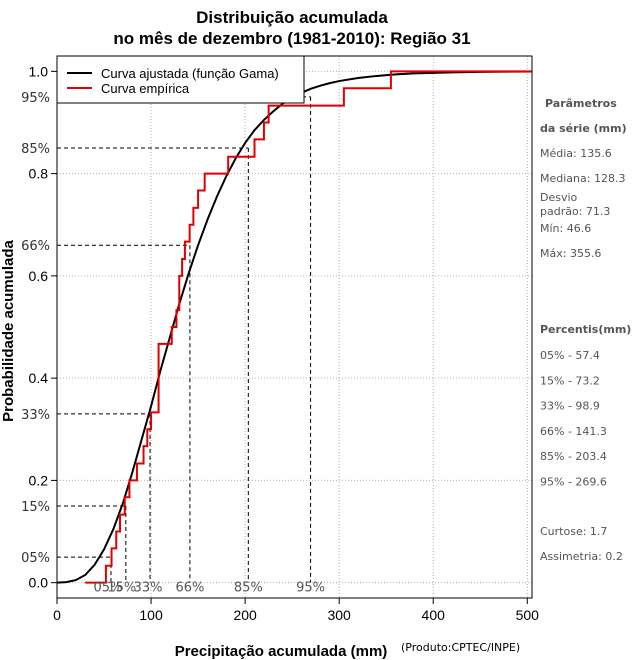  I want to click on percentiles-heading: Percentis(mm), so click(585, 329).